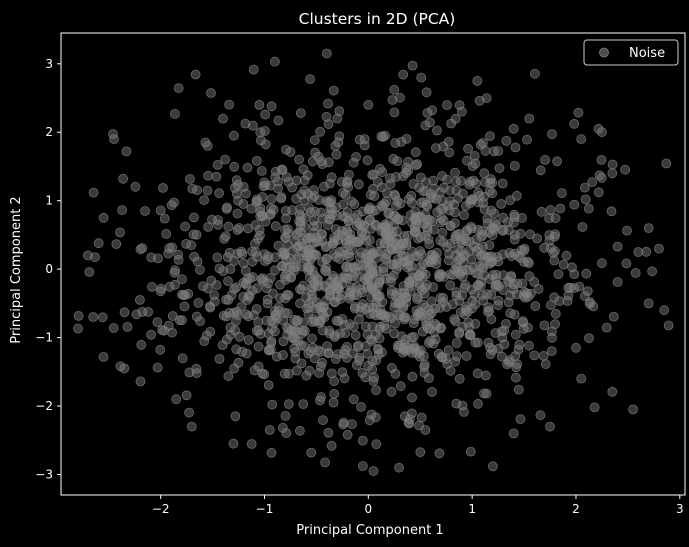  What do you see at coordinates (418, 505) in the screenshot?
I see `x-axis: −2 −1 0 1 2 3` at bounding box center [418, 505].